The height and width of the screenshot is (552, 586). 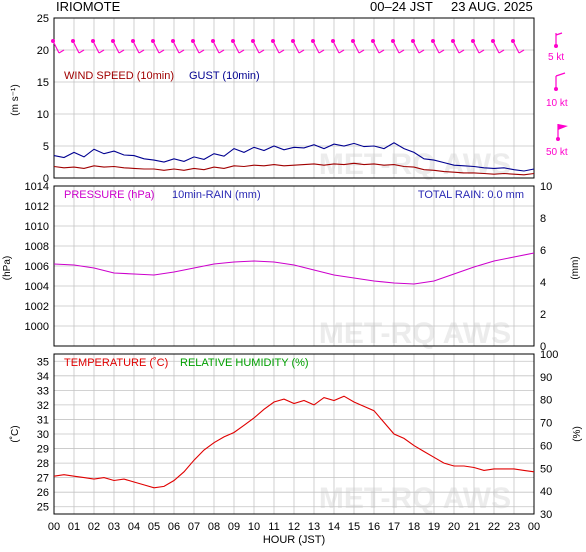 I want to click on wind-y-axis-title: (m s⁻¹), so click(x=15, y=99).